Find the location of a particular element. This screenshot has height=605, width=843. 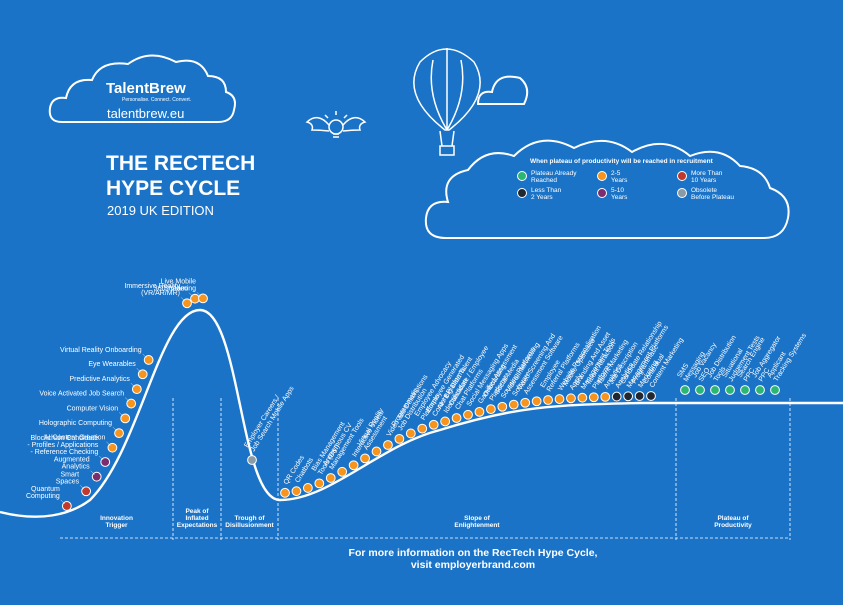

tech-interactive-video-marker is located at coordinates (353, 465).